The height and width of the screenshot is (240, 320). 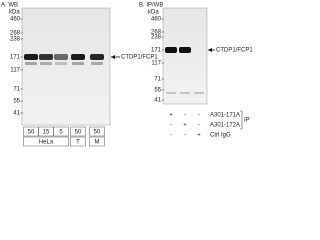 I want to click on panel-title: B. IP/WB, so click(x=151, y=6).